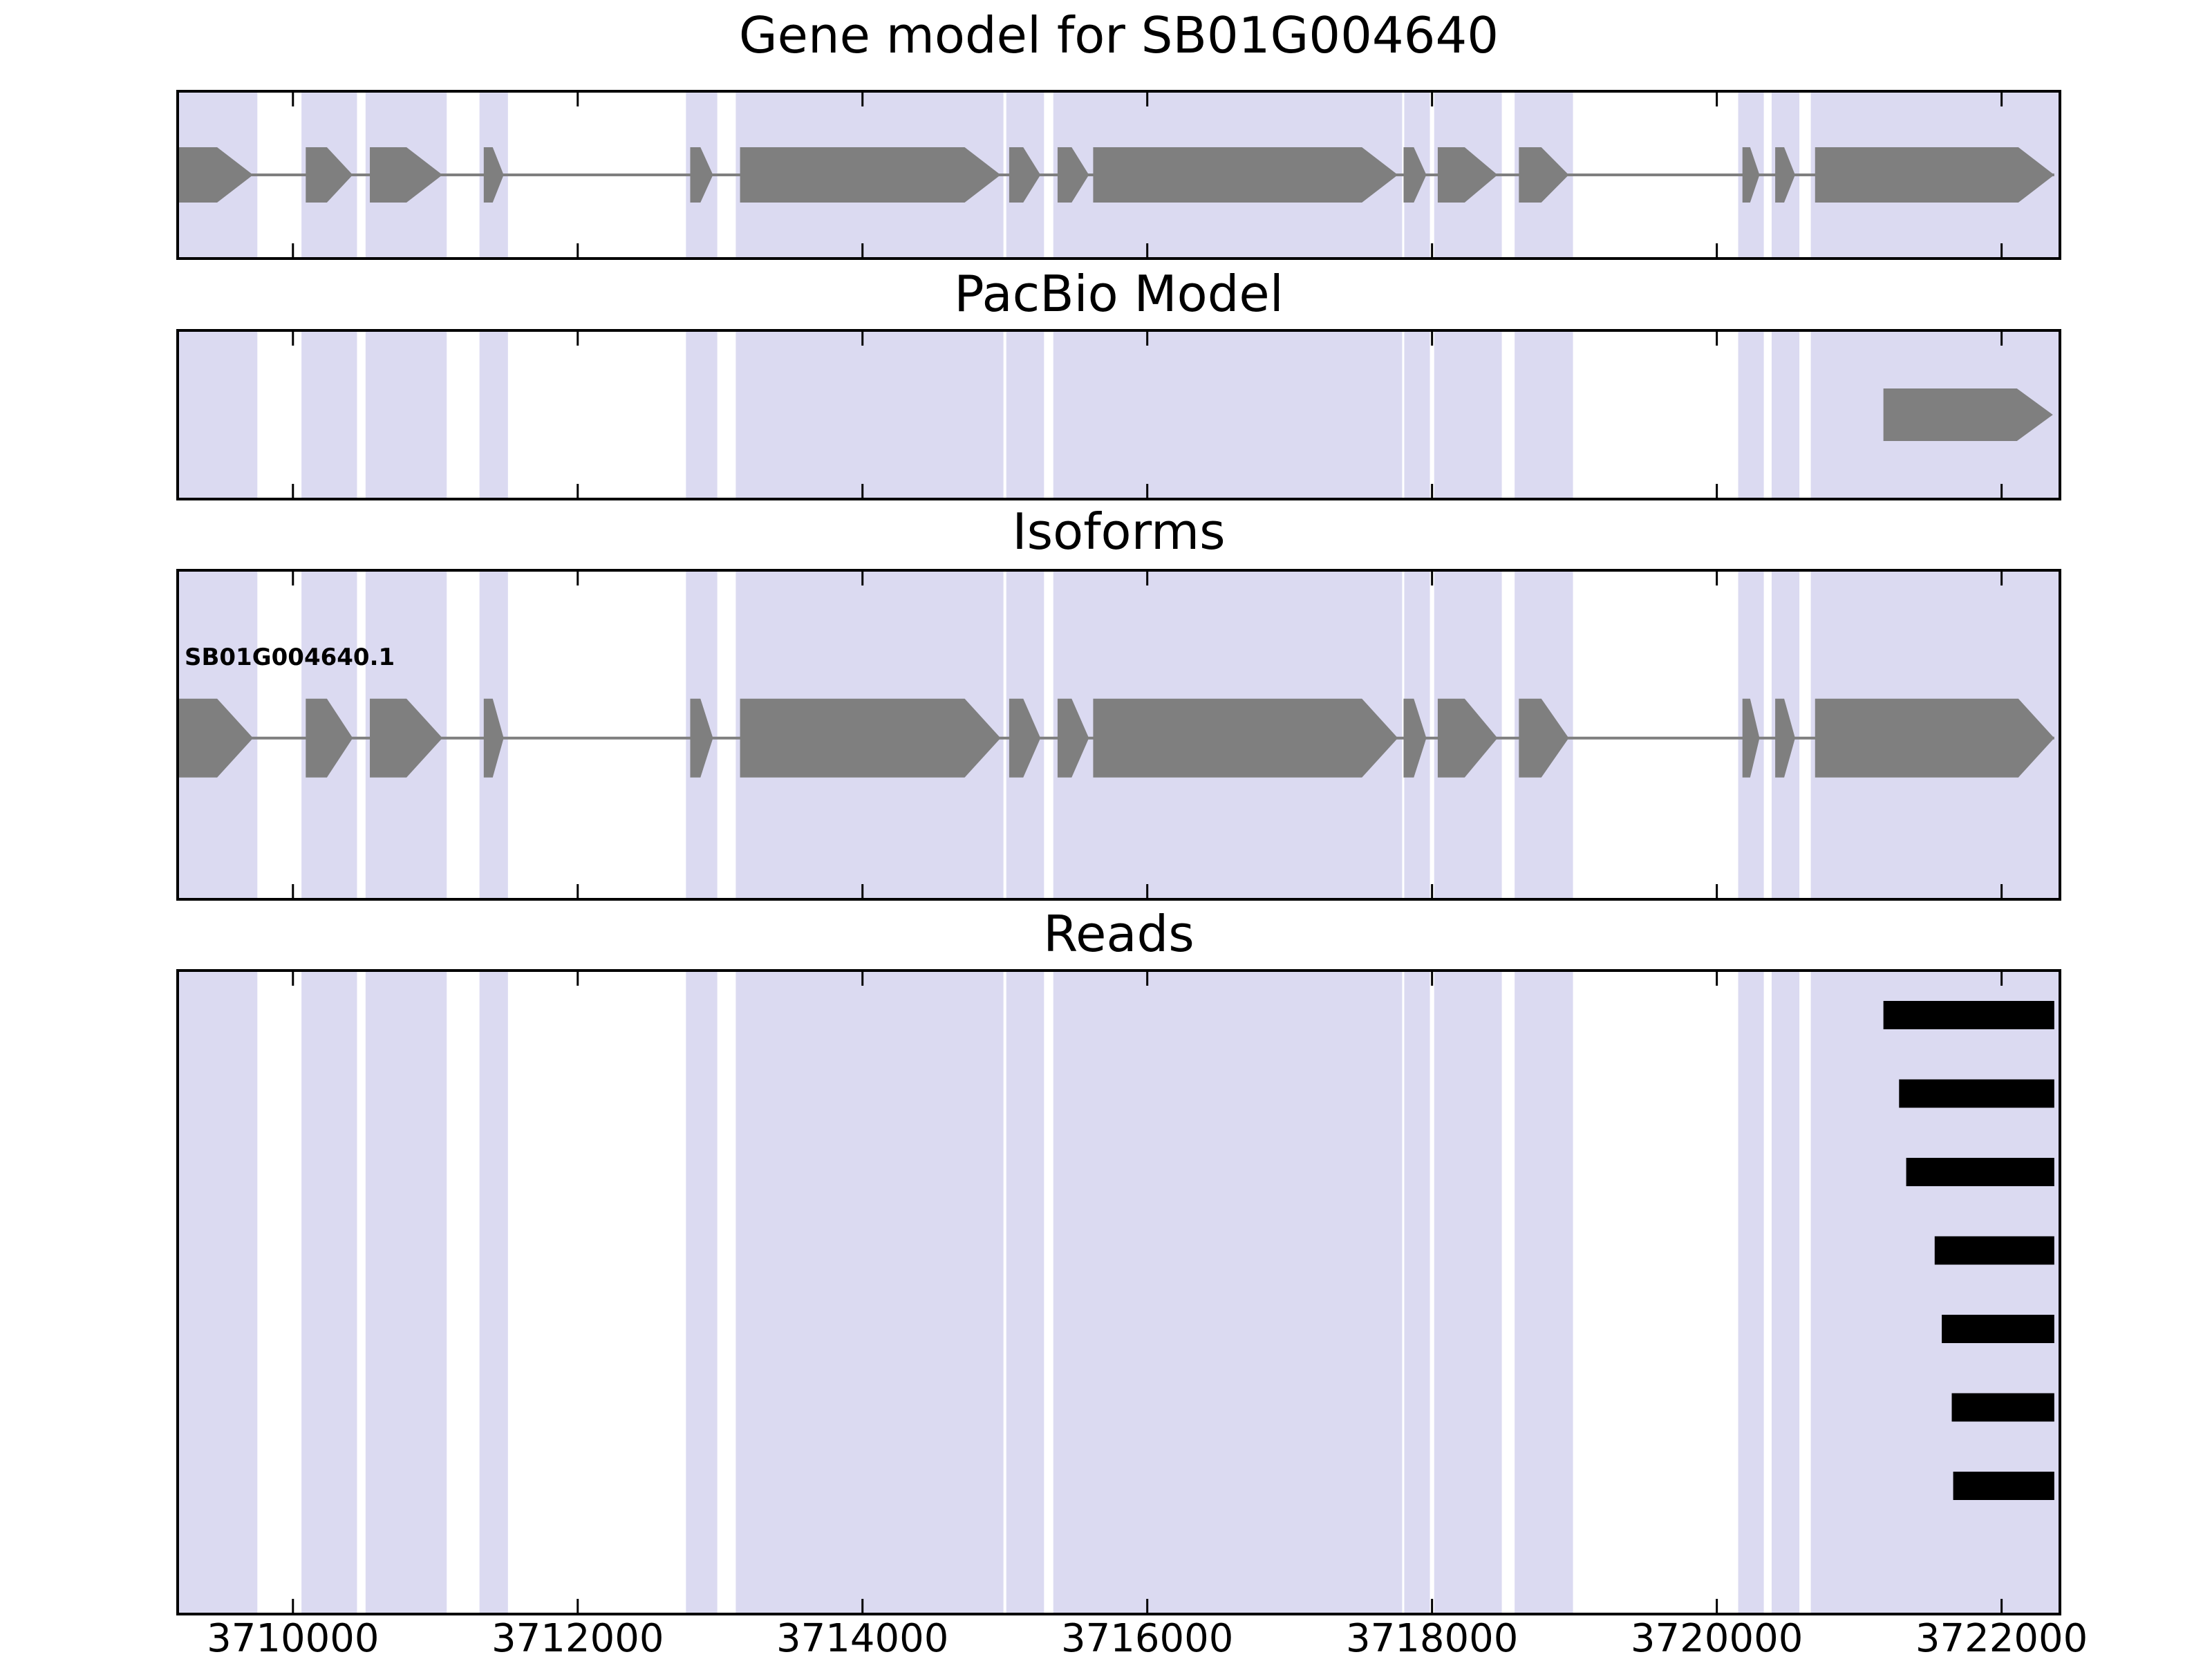  Describe the element at coordinates (1147, 1638) in the screenshot. I see `x-tick-label: 3716000` at that location.